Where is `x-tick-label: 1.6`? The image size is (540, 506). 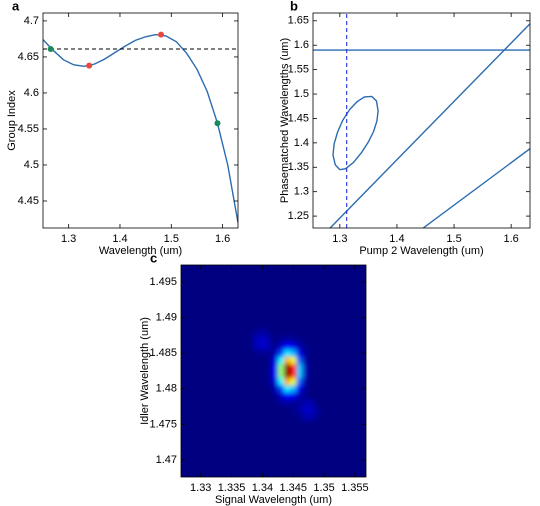
x-tick-label: 1.6 is located at coordinates (511, 239).